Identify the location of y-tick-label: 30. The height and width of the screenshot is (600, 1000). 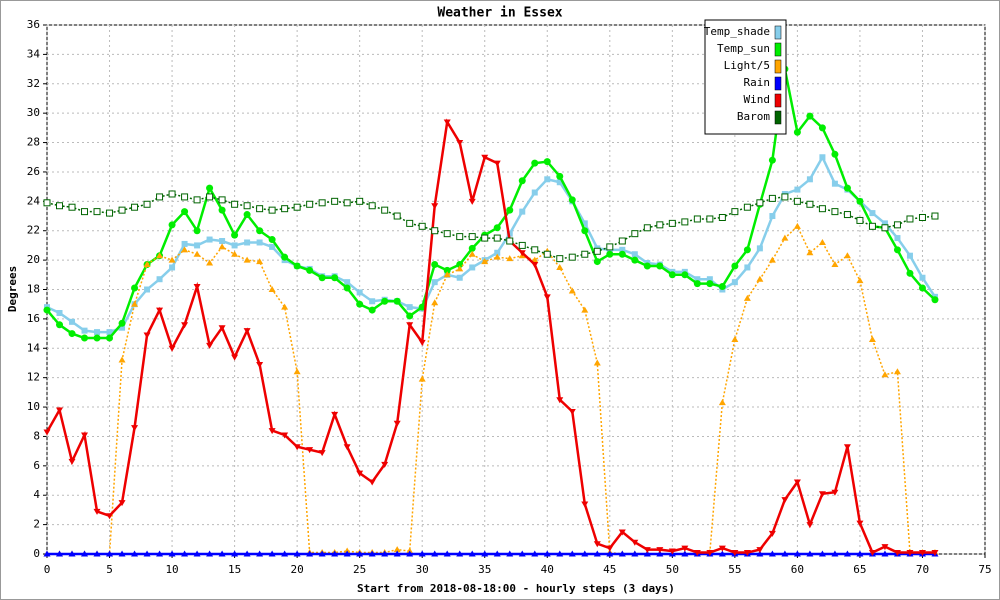
(33, 112).